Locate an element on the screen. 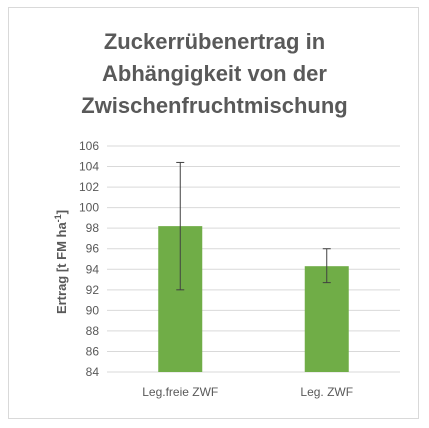  error-bars is located at coordinates (253, 226).